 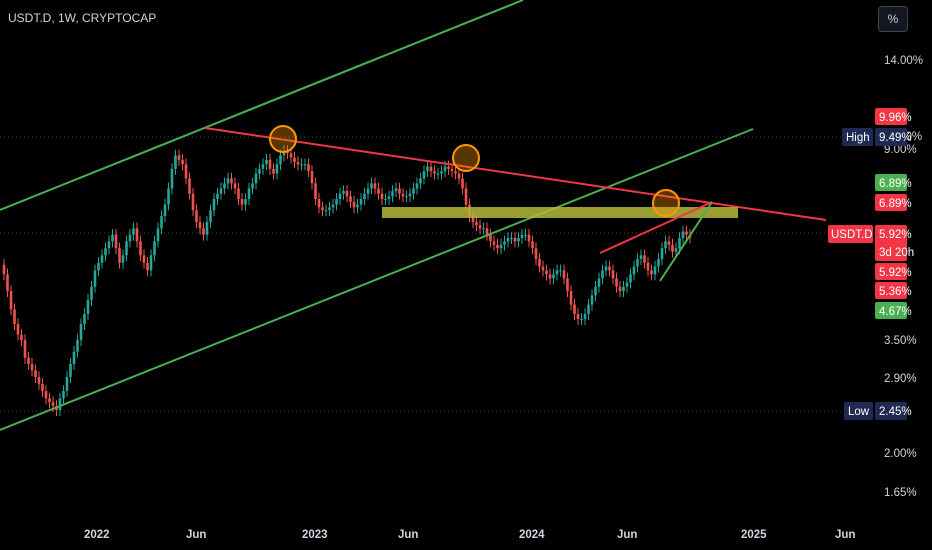 What do you see at coordinates (532, 535) in the screenshot?
I see `x-tick-label: 2024` at bounding box center [532, 535].